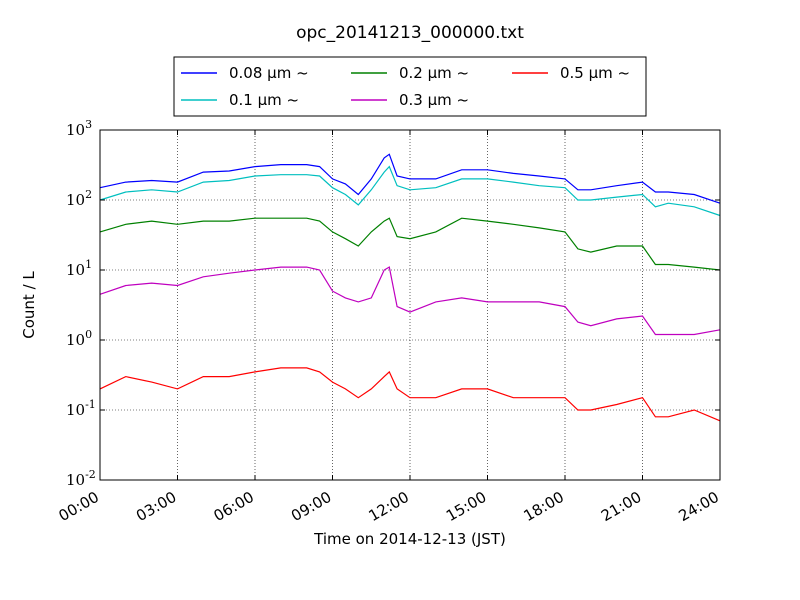 Image resolution: width=800 pixels, height=600 pixels. What do you see at coordinates (88, 194) in the screenshot?
I see `y-tick-exponent: 2` at bounding box center [88, 194].